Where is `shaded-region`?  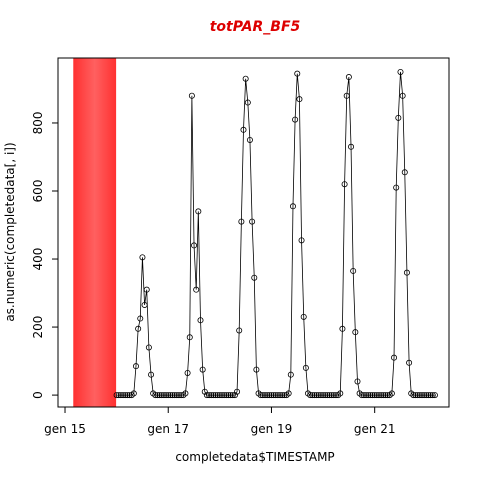
shaded-region is located at coordinates (95, 232).